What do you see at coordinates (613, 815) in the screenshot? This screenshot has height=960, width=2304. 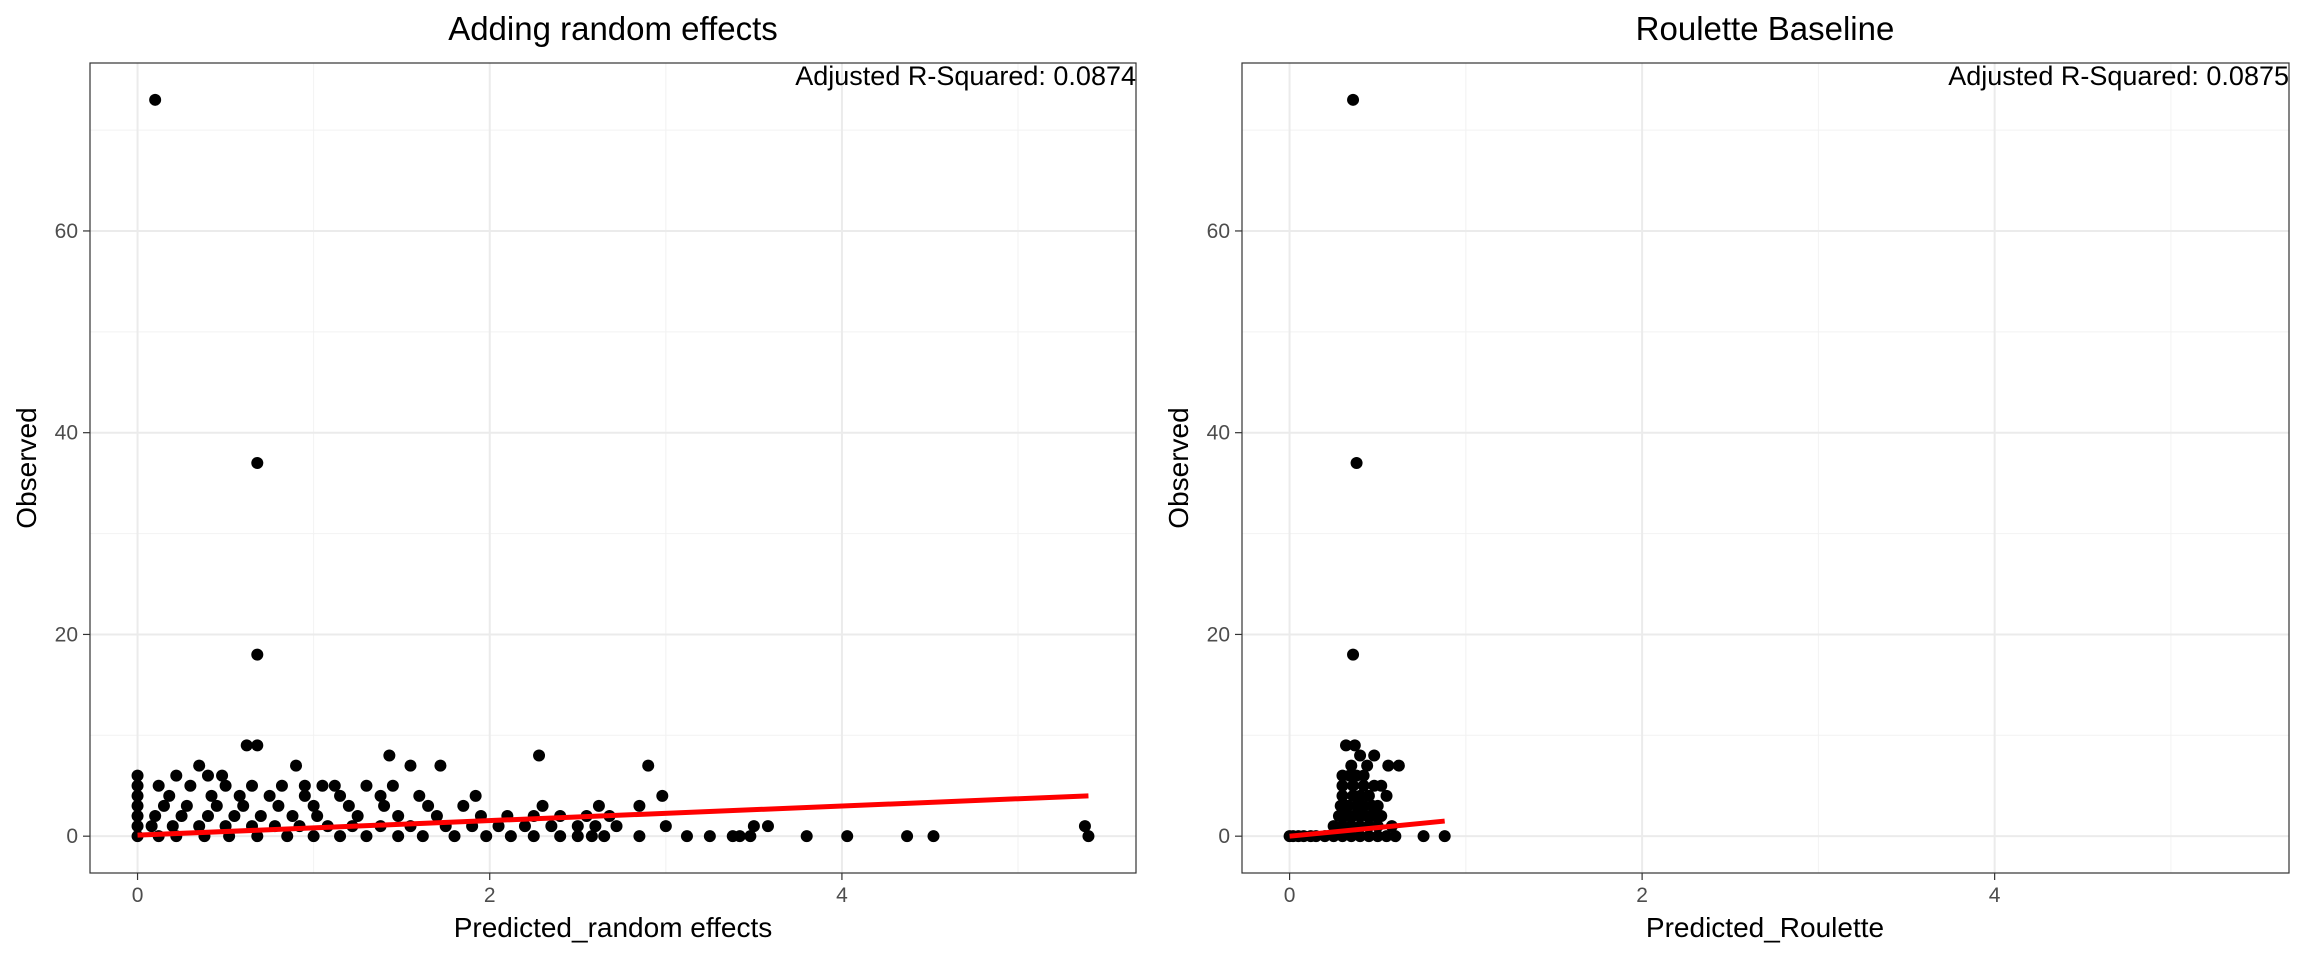 I see `fit-line` at bounding box center [613, 815].